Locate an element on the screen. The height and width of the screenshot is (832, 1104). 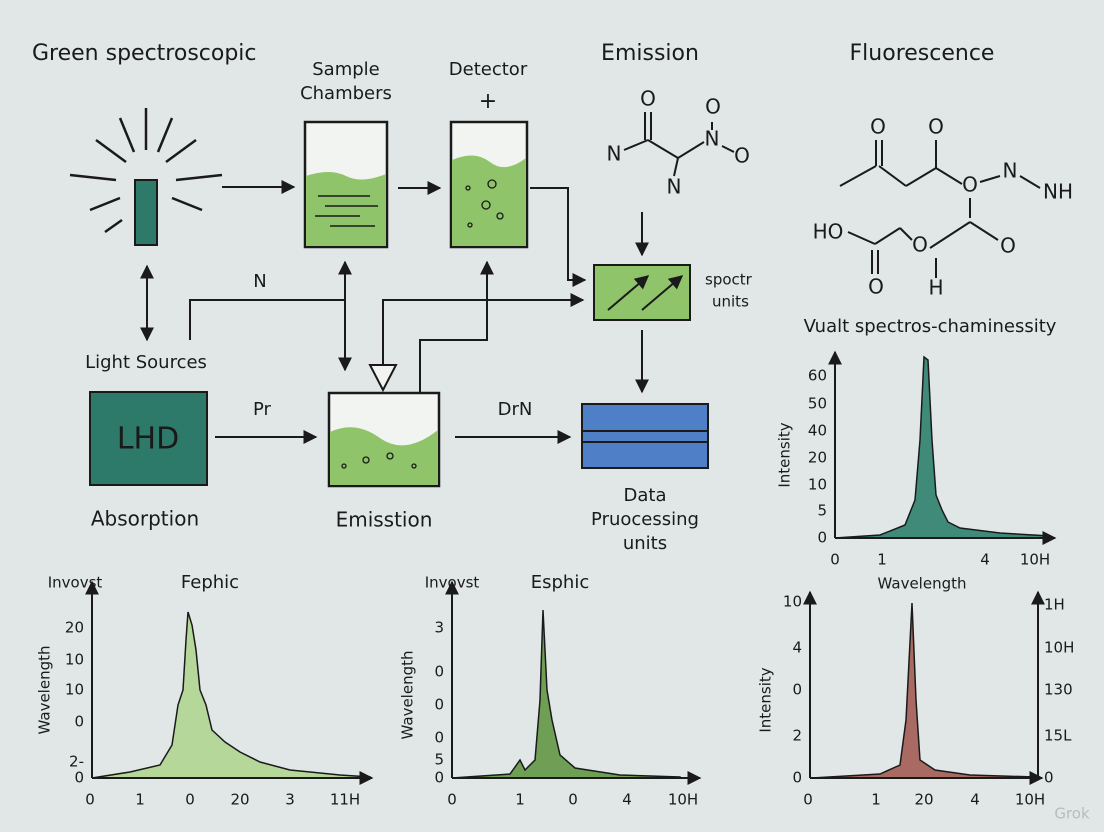
chart-title: Vualt spectros-chaminessity is located at coordinates (930, 326).